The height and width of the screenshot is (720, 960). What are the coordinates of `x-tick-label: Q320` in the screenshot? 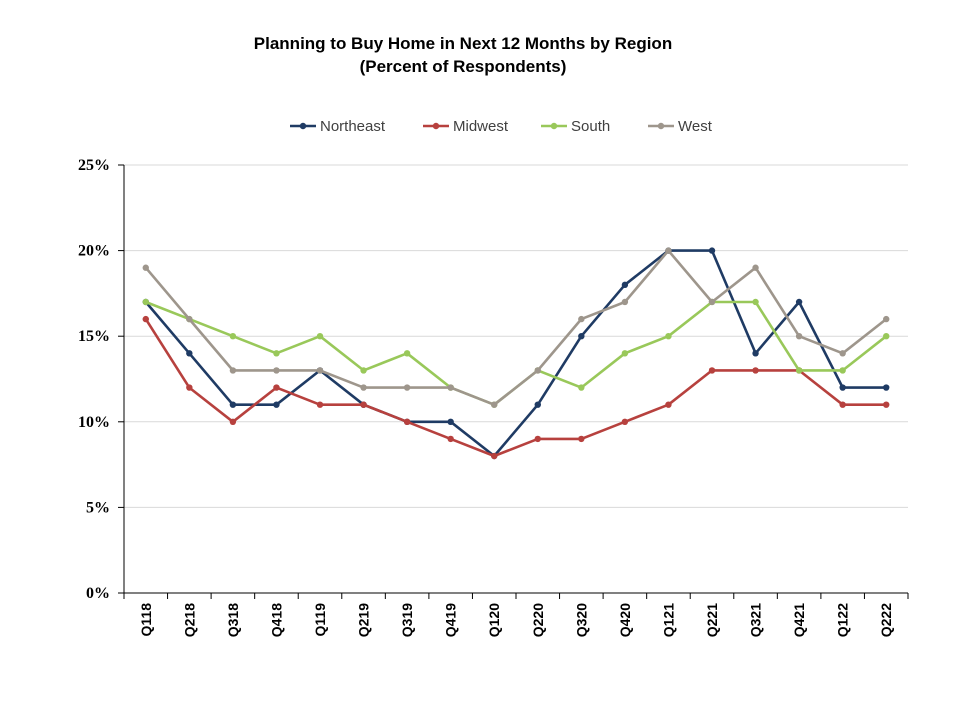 It's located at (581, 620).